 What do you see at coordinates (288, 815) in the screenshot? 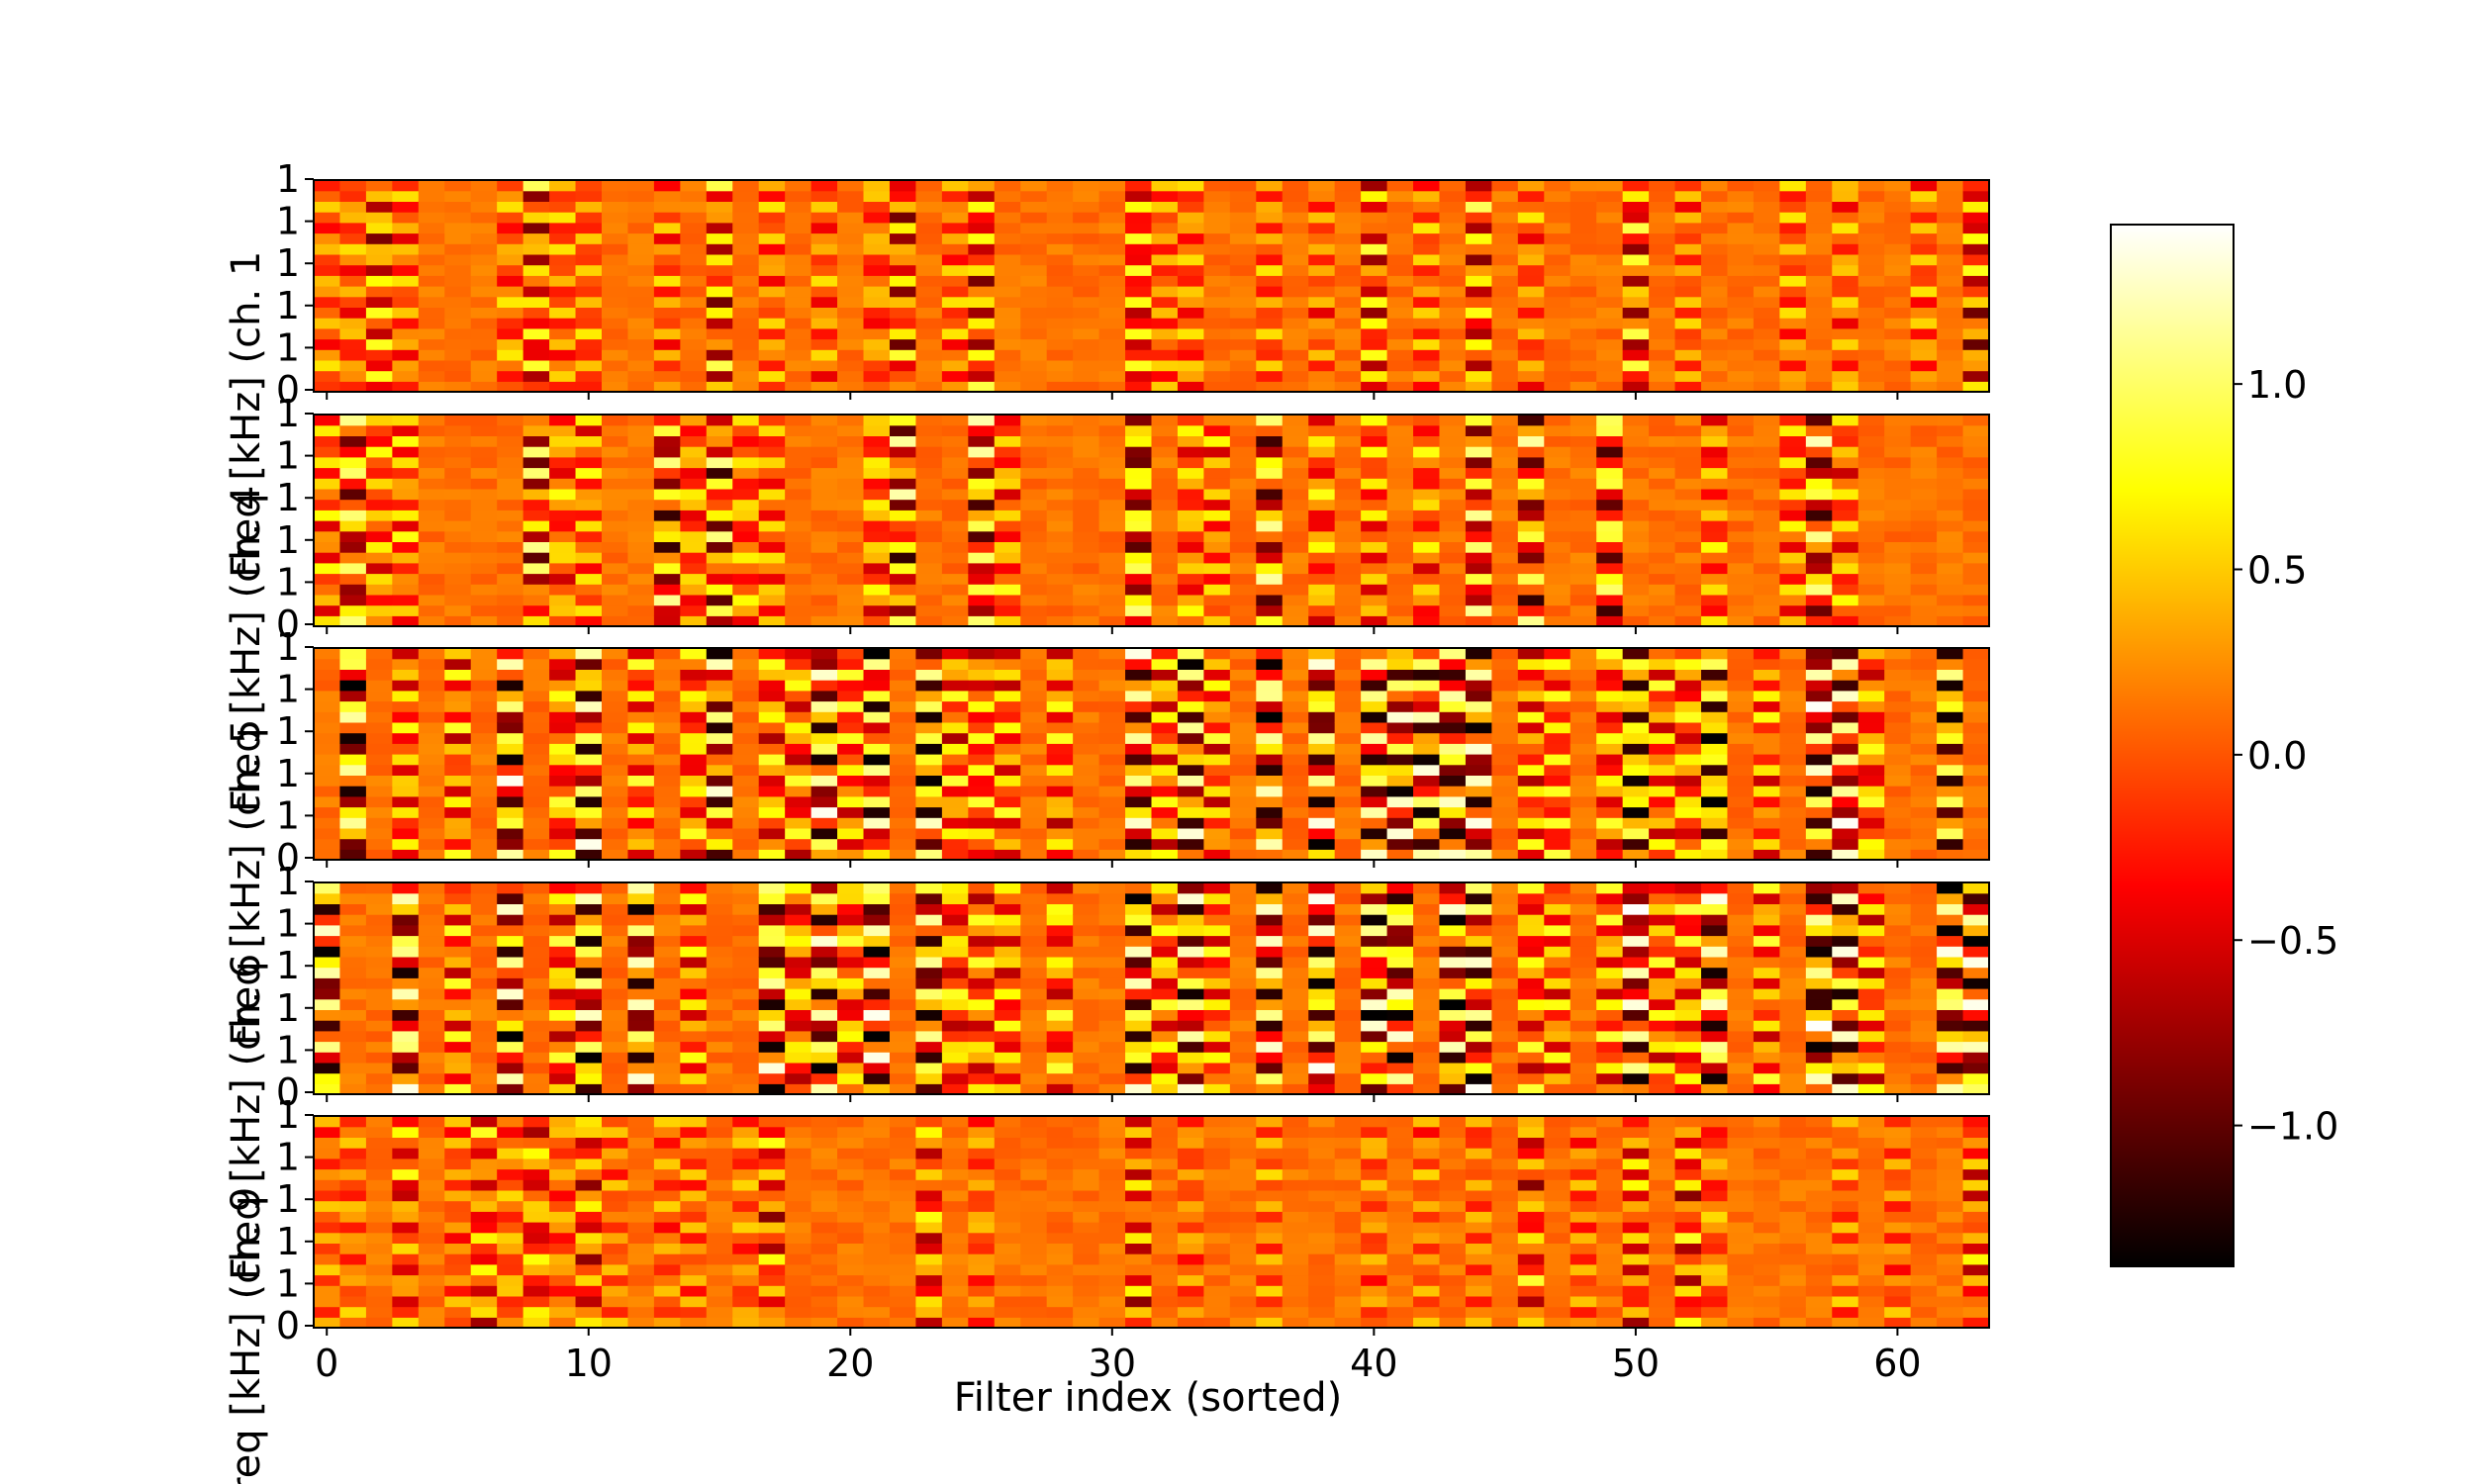
I see `y-tick-label: 1` at bounding box center [288, 815].